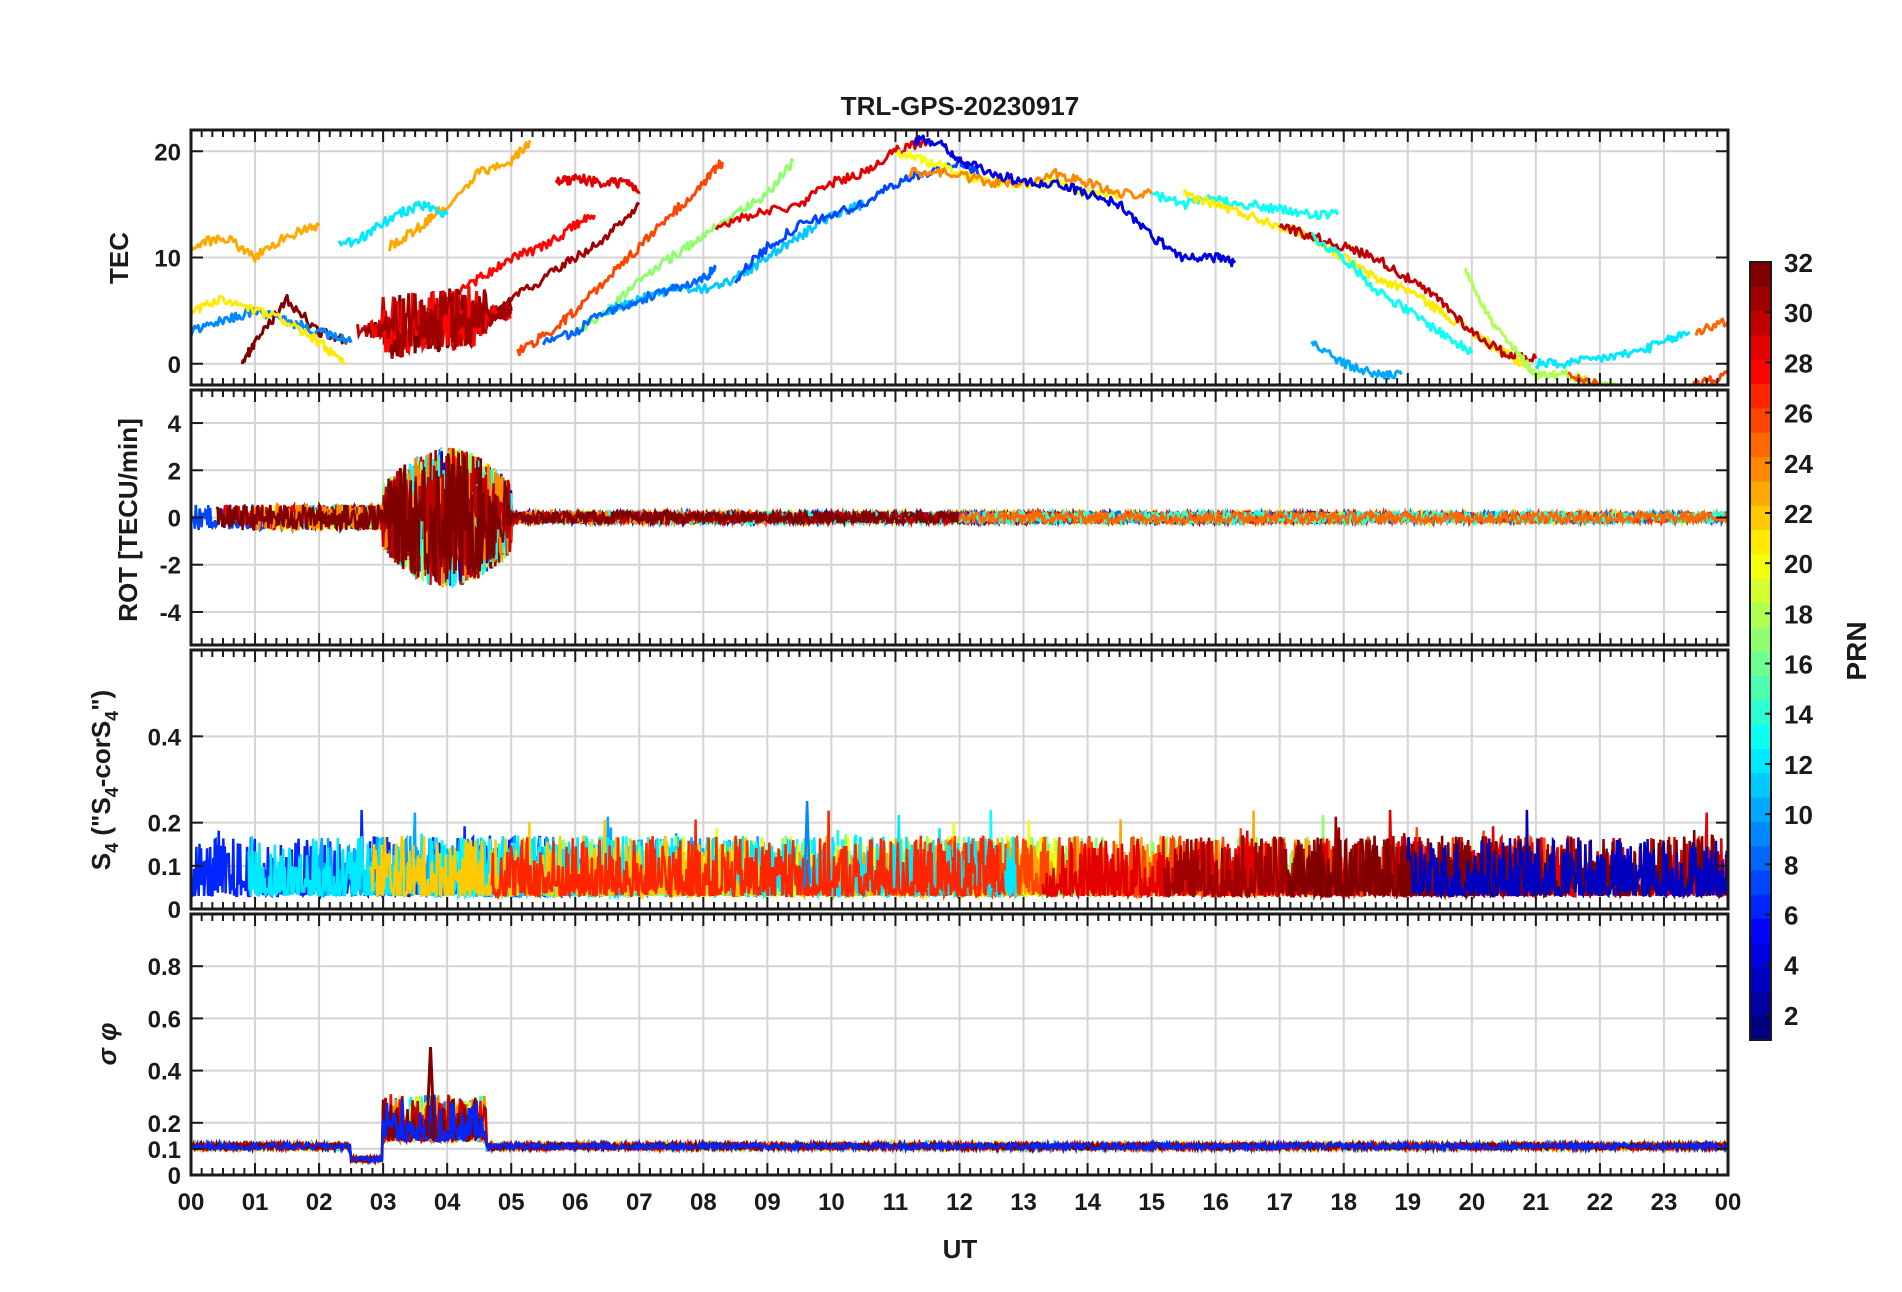 The width and height of the screenshot is (1902, 1292). I want to click on x-tick-label: 00, so click(1728, 1202).